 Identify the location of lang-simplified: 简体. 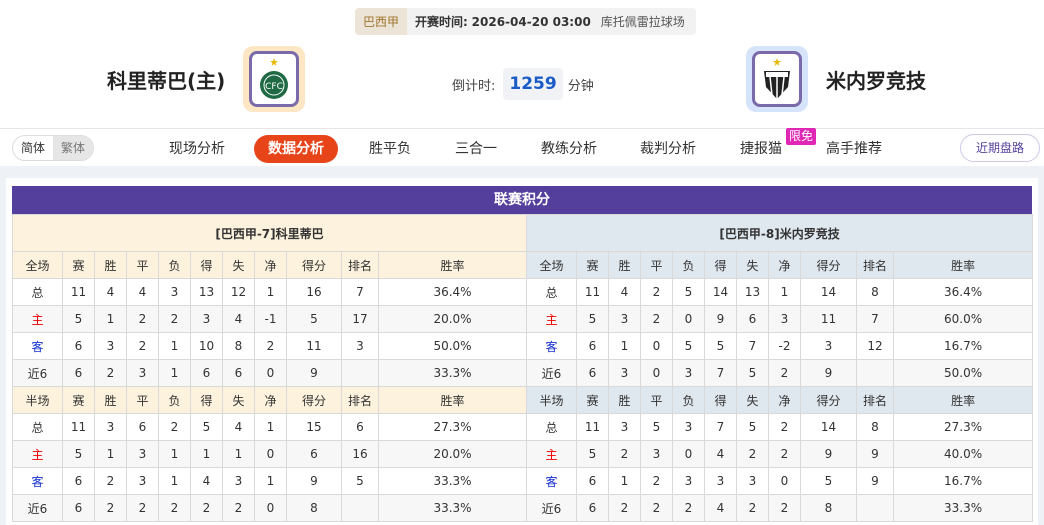
(33, 148).